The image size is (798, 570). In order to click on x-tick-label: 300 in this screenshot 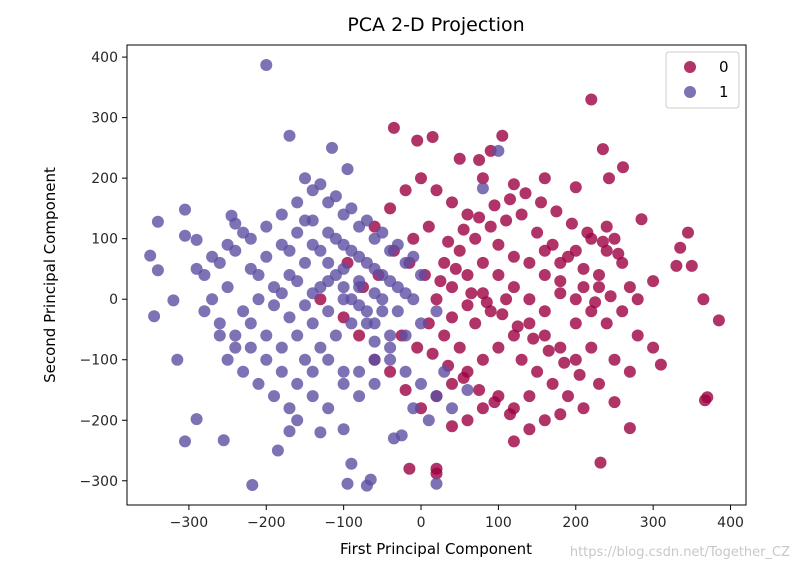, I will do `click(653, 523)`.